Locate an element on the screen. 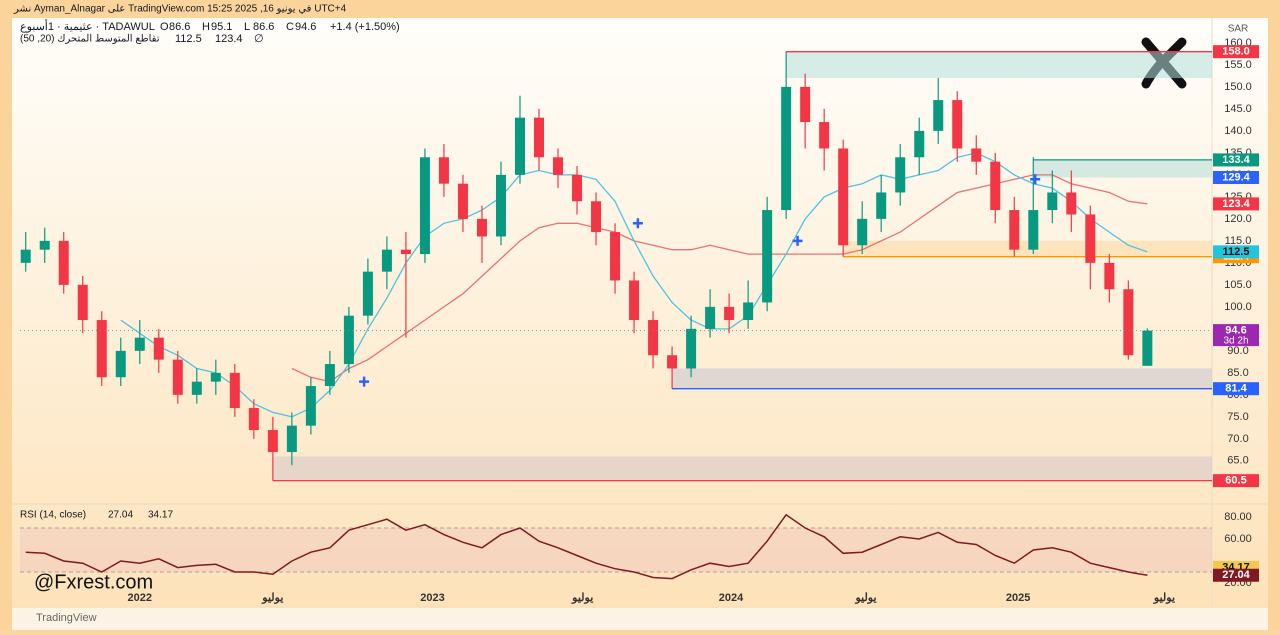 This screenshot has height=635, width=1280. y-tick-label: 75.0 is located at coordinates (1237, 417).